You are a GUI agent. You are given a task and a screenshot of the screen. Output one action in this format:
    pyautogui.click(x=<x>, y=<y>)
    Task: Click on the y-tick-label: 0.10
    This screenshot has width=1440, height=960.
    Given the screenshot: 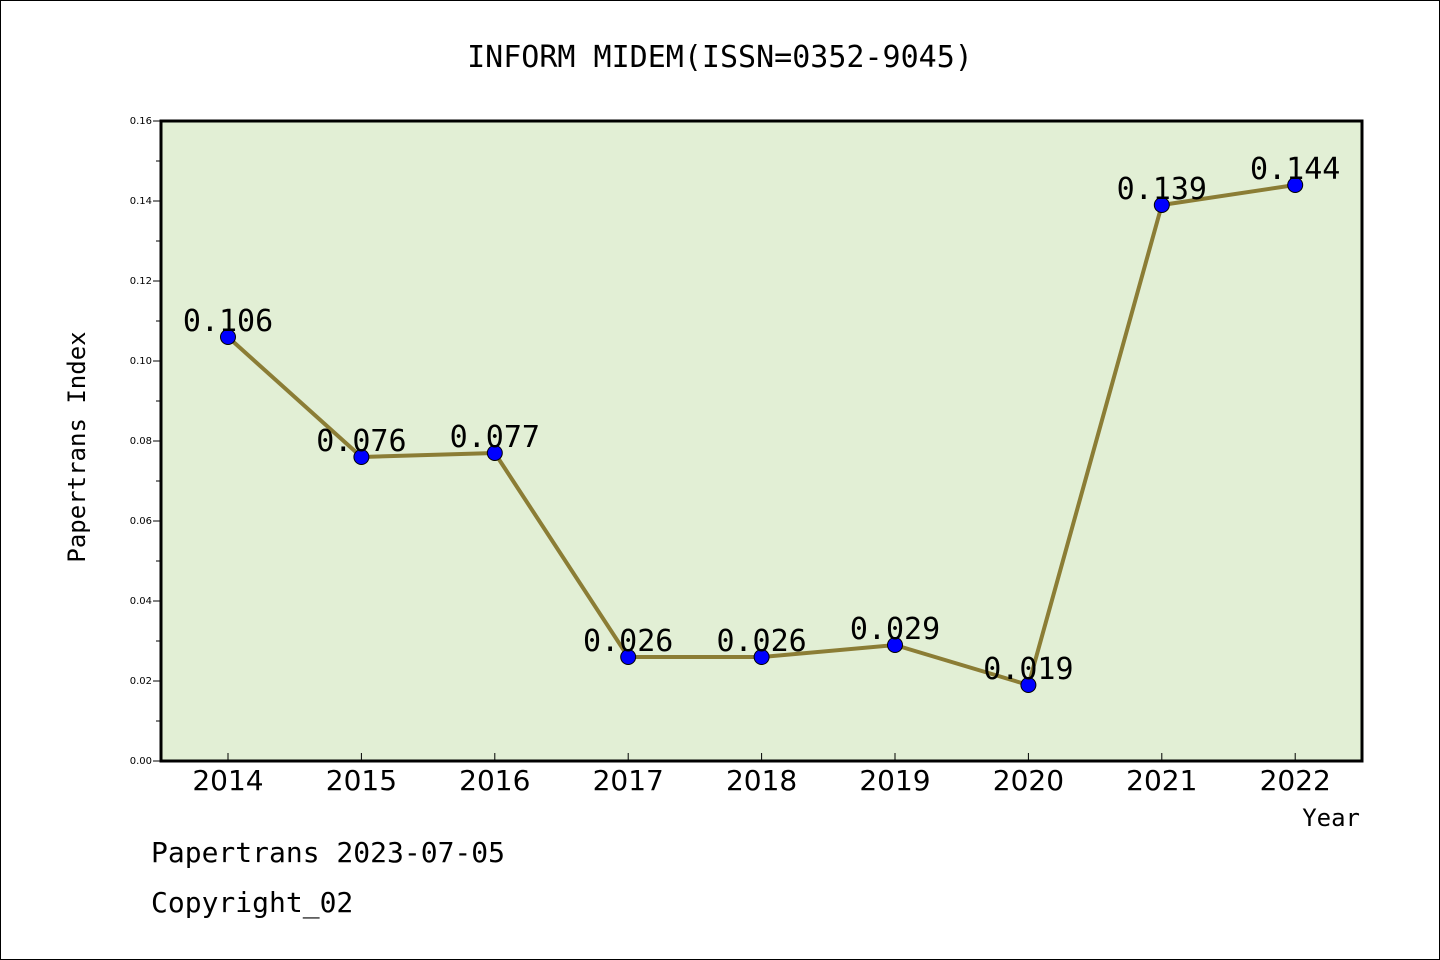 What is the action you would take?
    pyautogui.click(x=141, y=361)
    